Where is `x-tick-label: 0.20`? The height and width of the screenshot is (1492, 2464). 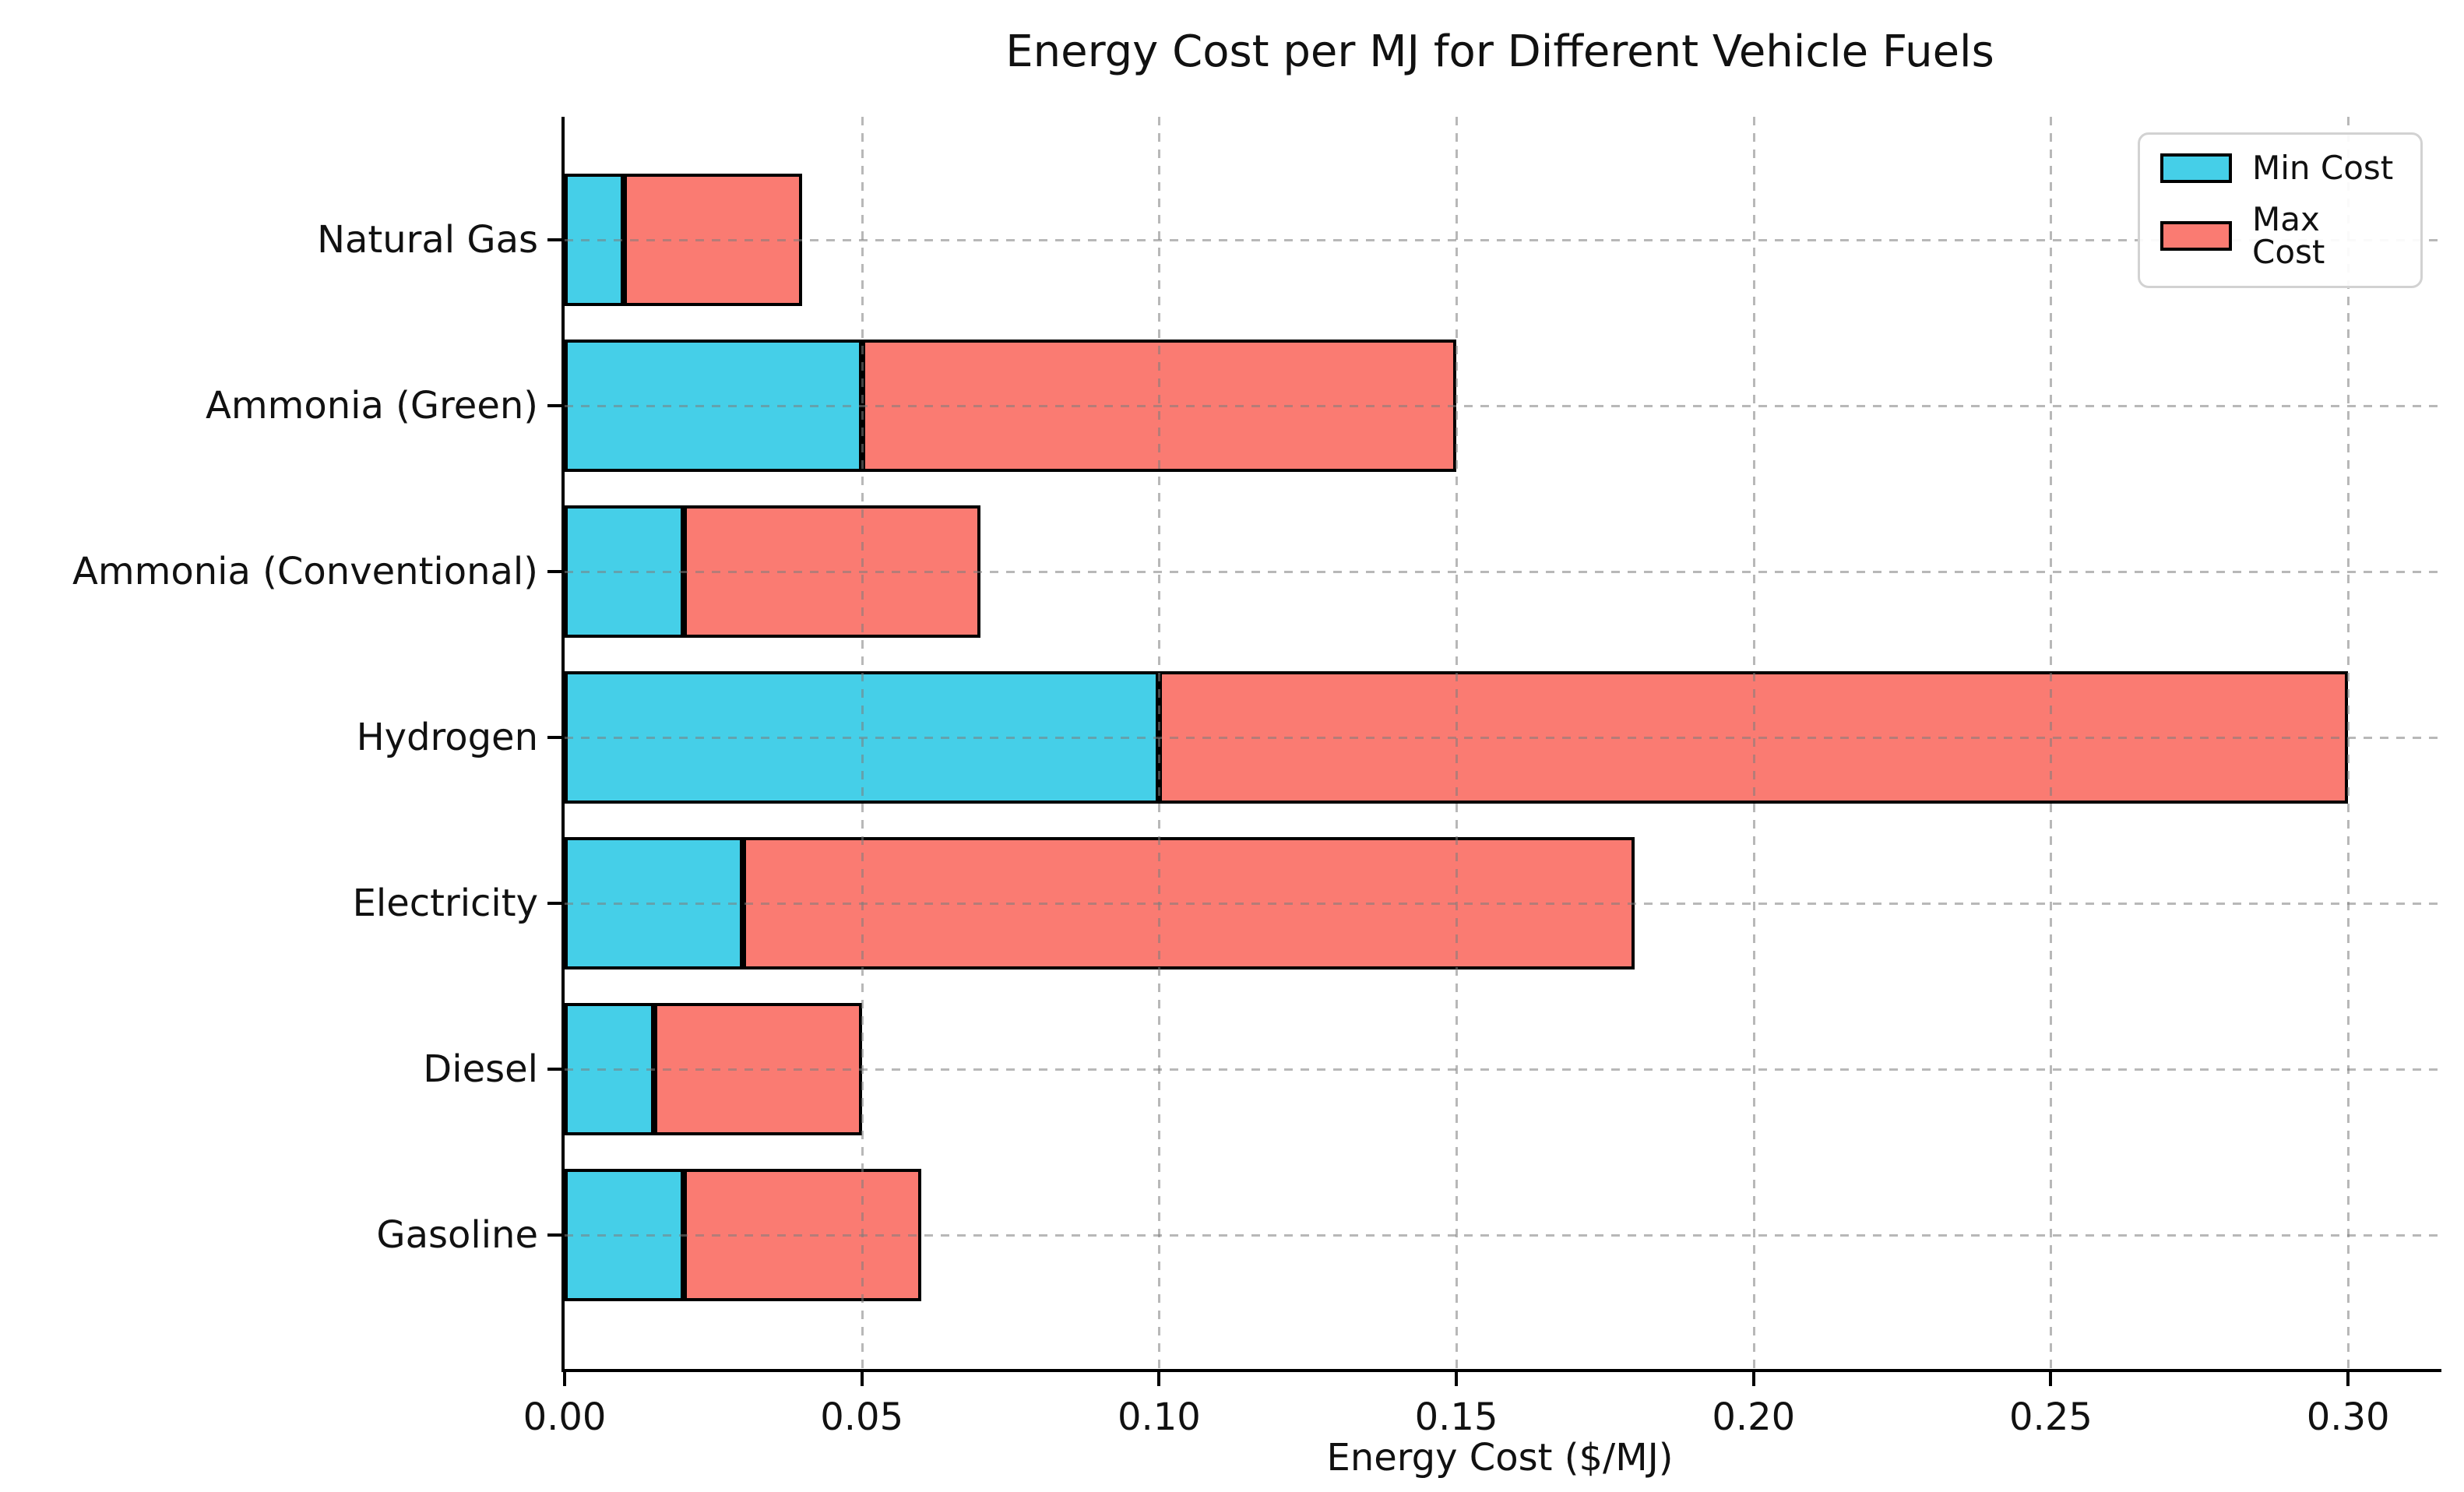
x-tick-label: 0.20 is located at coordinates (1754, 1417).